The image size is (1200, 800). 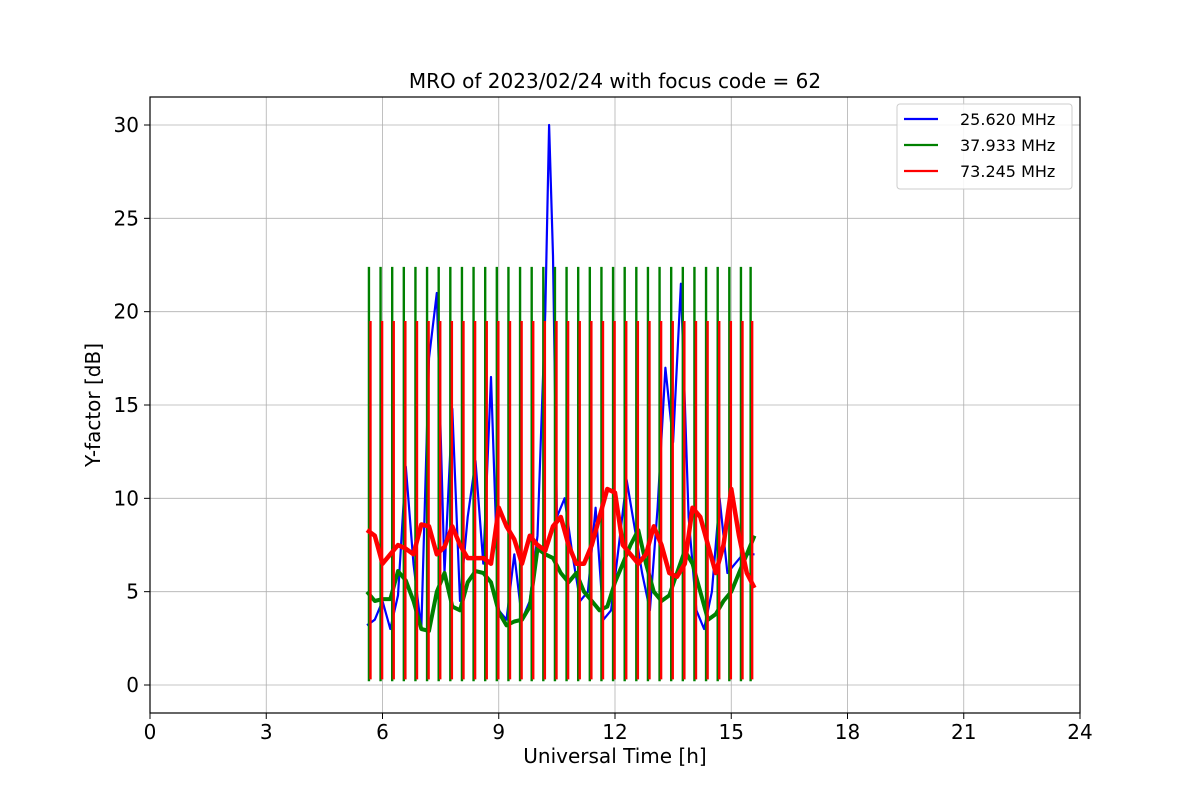 I want to click on y-axis-ticks: 0 5 10 15 20 25 30, so click(x=132, y=405).